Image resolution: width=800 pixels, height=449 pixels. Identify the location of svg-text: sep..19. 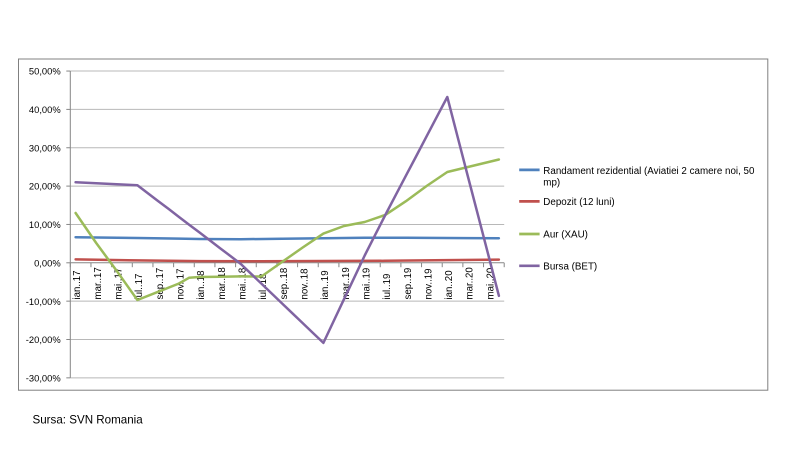
(408, 284).